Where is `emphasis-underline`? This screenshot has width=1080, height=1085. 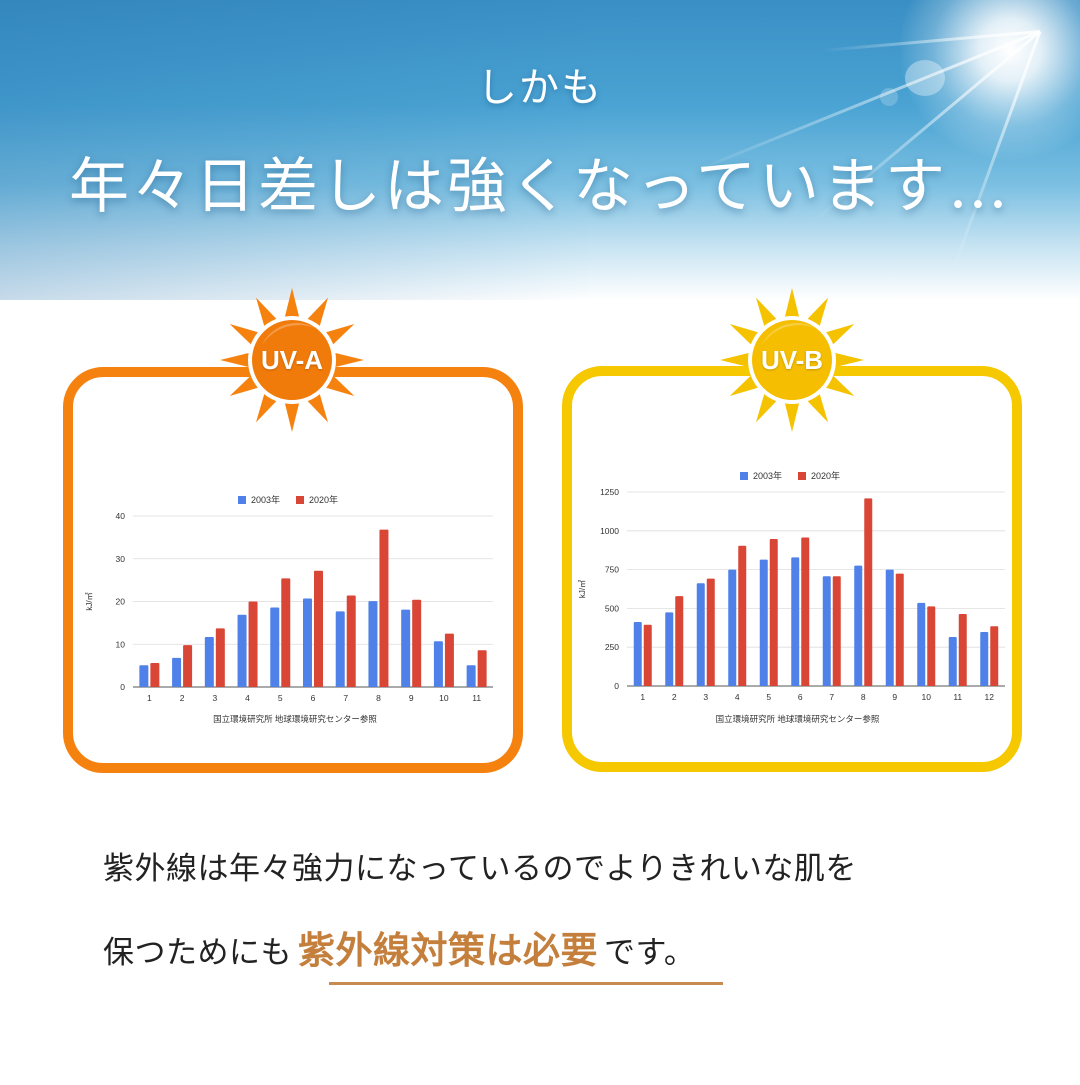 emphasis-underline is located at coordinates (526, 983).